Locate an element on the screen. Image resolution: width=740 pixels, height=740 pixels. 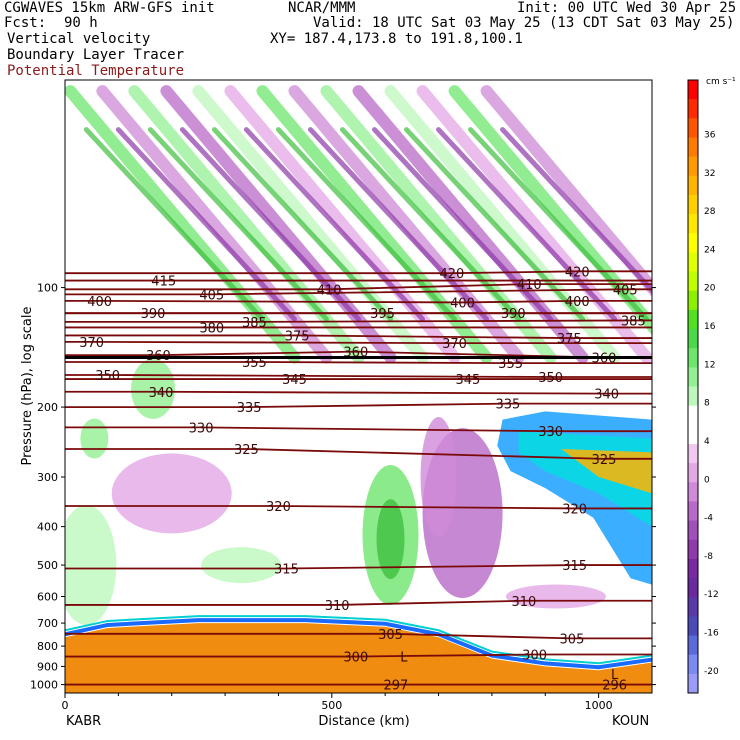
theta-label: 340 is located at coordinates (606, 395).